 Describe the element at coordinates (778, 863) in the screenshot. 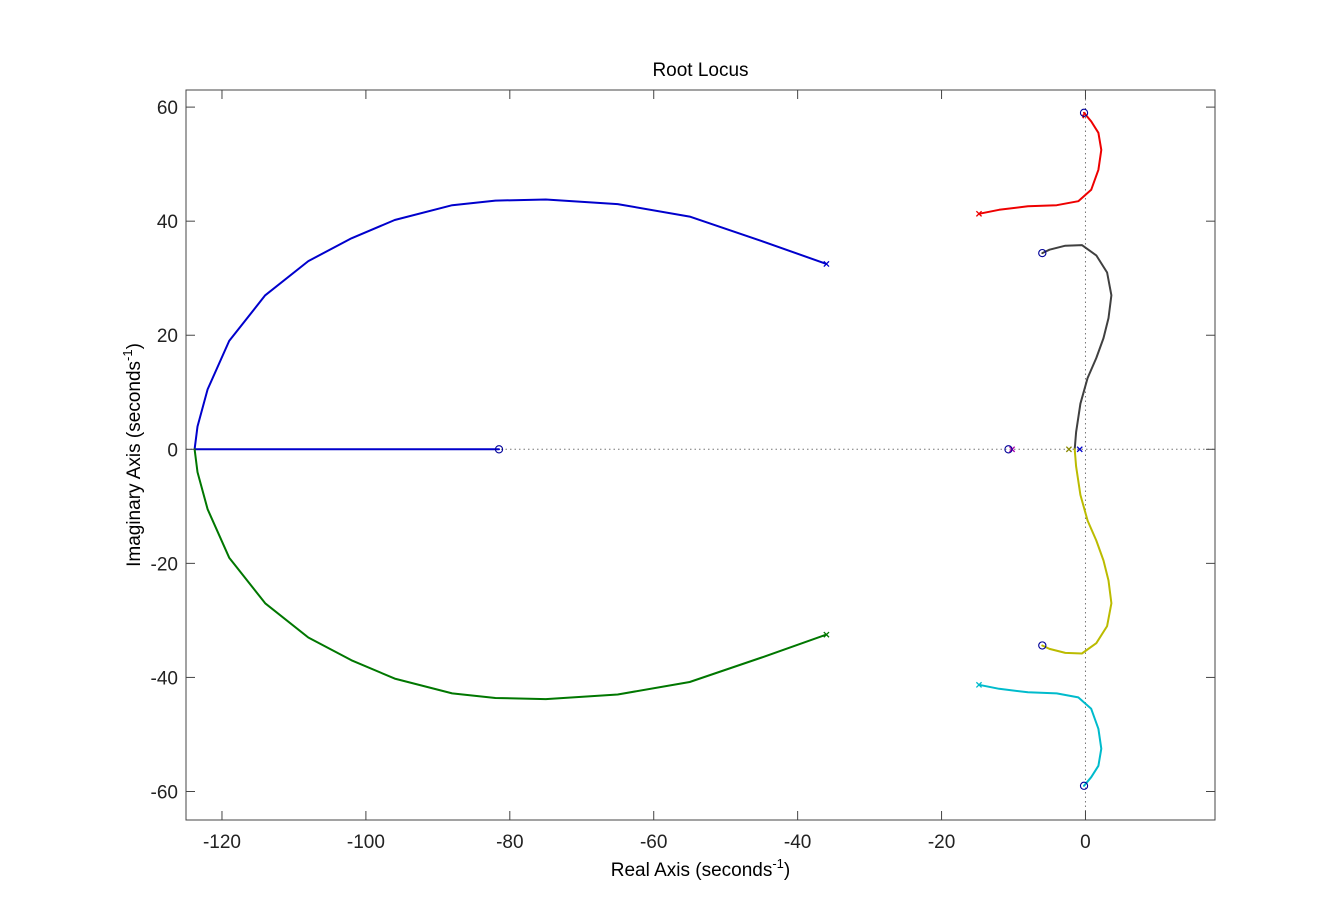

I see `x-axis-title-sup: -1` at that location.